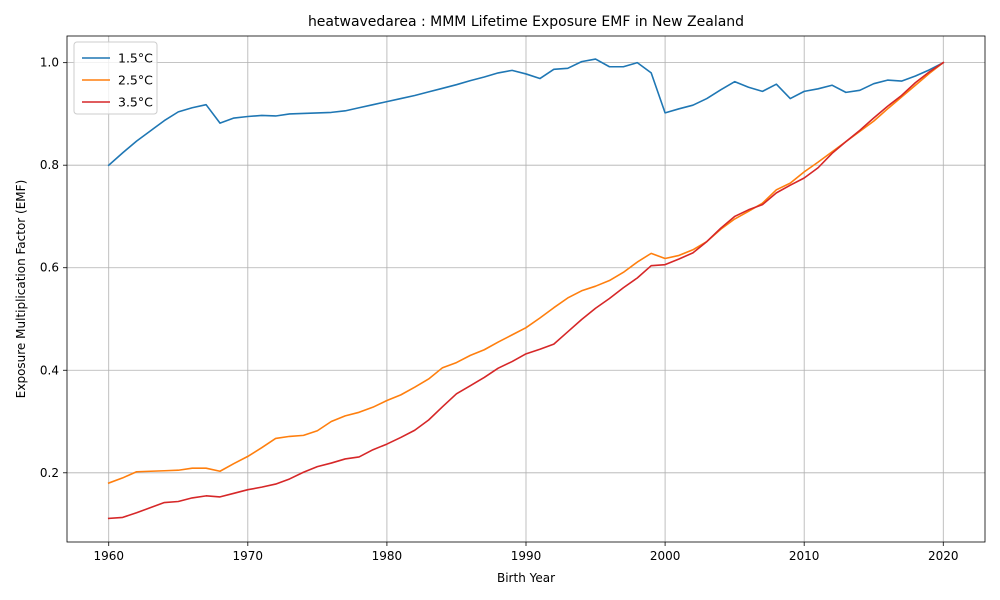 The height and width of the screenshot is (600, 1000). I want to click on y-axis-ticks: 0.2 0.4 0.6 0.8 1.0, so click(53, 268).